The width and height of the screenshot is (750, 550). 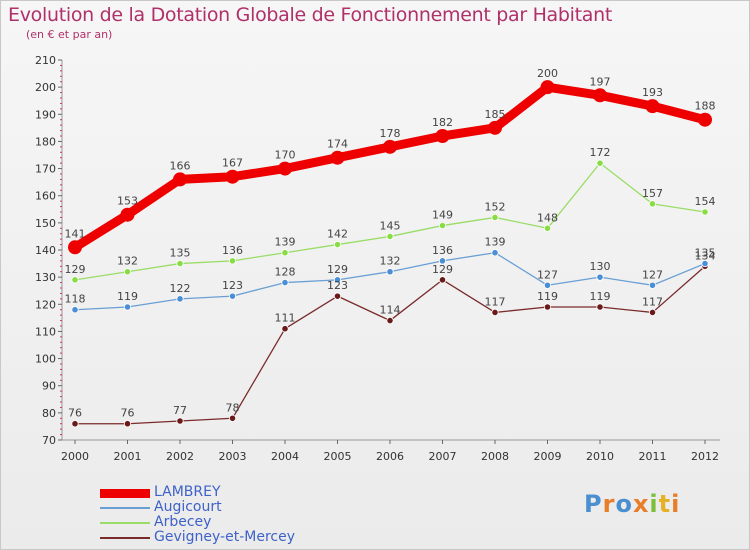 What do you see at coordinates (495, 242) in the screenshot?
I see `data-label-augicourt: 139` at bounding box center [495, 242].